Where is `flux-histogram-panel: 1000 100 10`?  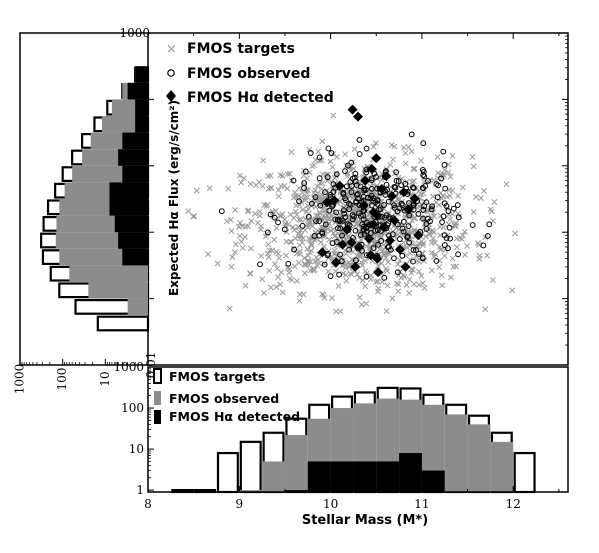
flux-histogram-panel: 1000 100 10 is located at coordinates (81, 213).